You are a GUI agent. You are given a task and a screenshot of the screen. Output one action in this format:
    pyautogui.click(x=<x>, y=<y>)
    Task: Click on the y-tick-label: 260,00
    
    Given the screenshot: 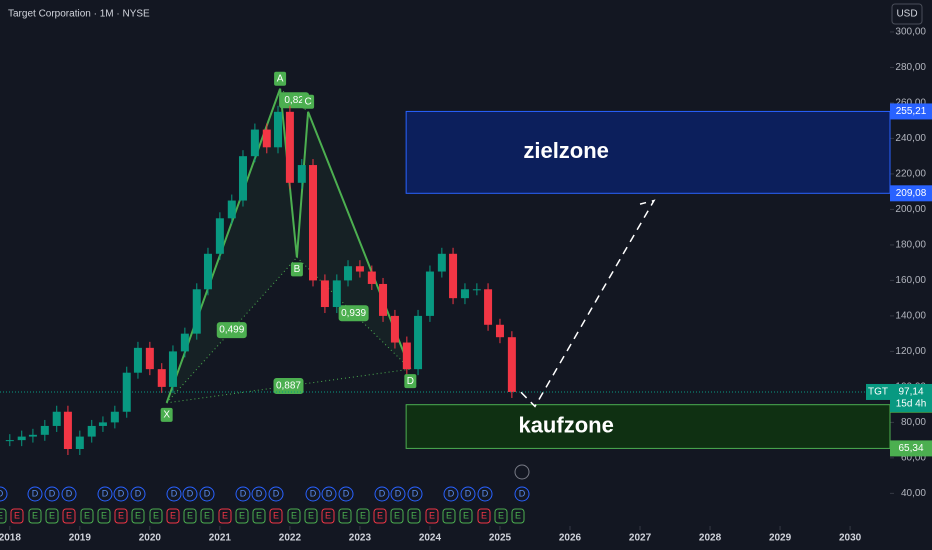 What is the action you would take?
    pyautogui.click(x=910, y=103)
    